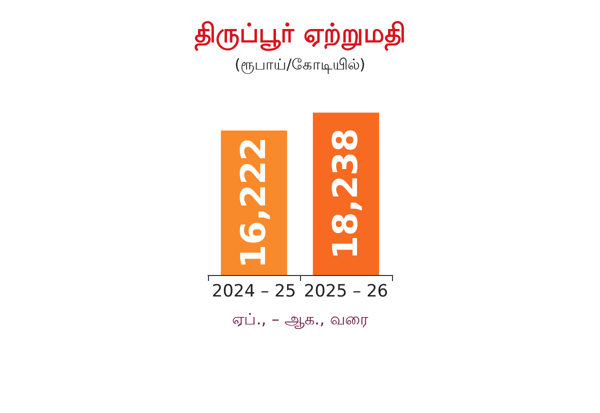  What do you see at coordinates (300, 319) in the screenshot?
I see `x-axis-title: ஏப்., – ஆக., வரை` at bounding box center [300, 319].